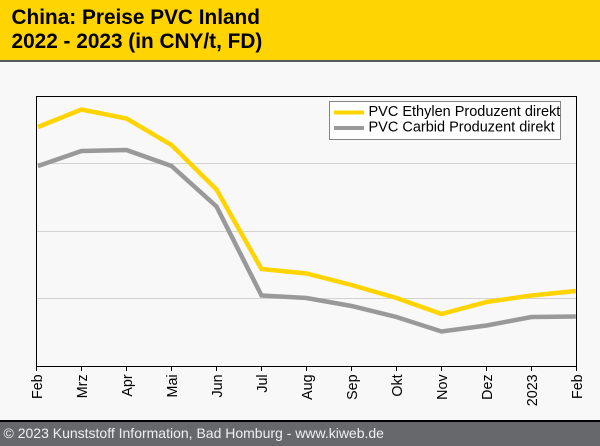 The width and height of the screenshot is (600, 446). I want to click on svg-text: PVC Carbid Produzent direkt, so click(462, 128).